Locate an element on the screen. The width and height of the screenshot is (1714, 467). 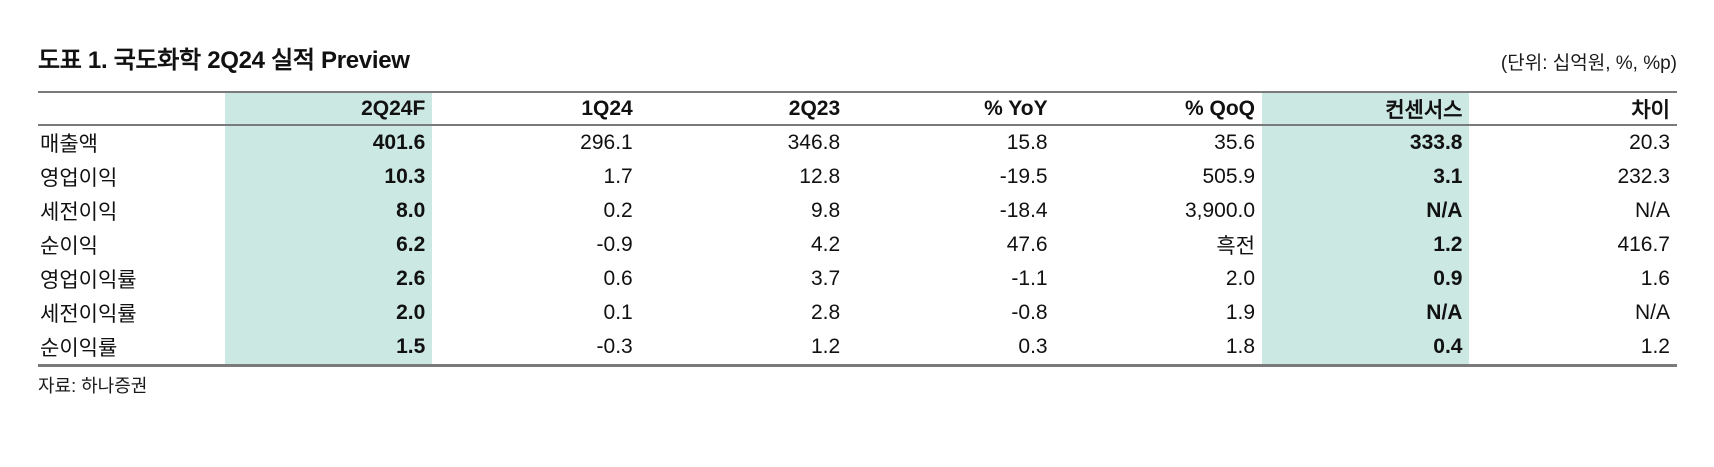
table-row: 순이익률 1.5 -0.3 1.2 0.3 1.8 0.4 1.2 is located at coordinates (857, 348).